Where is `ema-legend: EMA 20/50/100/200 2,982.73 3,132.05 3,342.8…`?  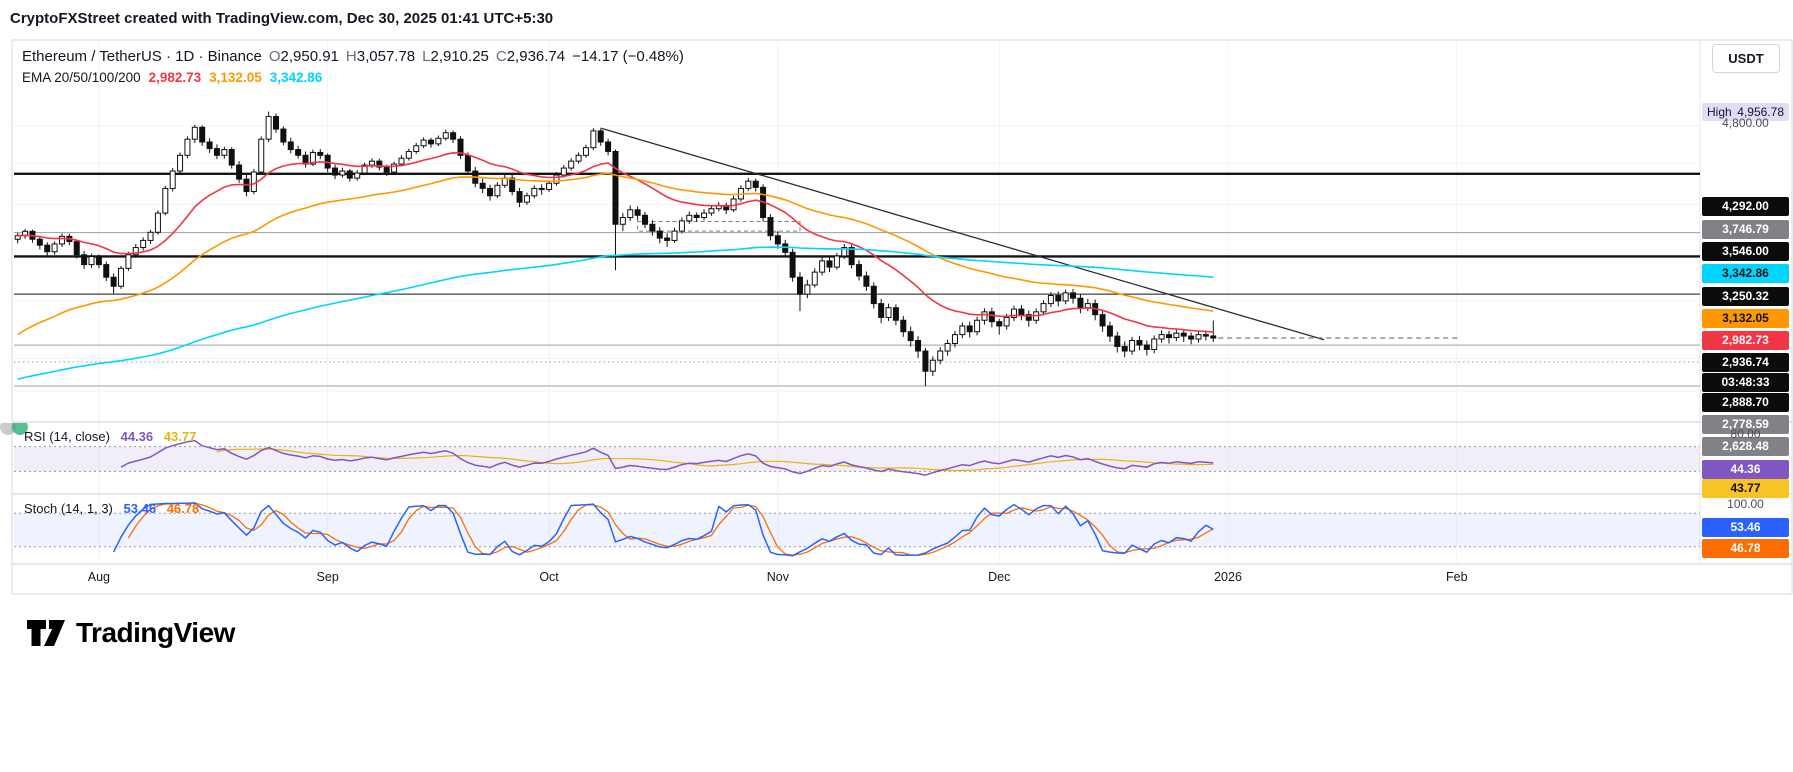
ema-legend: EMA 20/50/100/200 2,982.73 3,132.05 3,342.8… is located at coordinates (172, 77).